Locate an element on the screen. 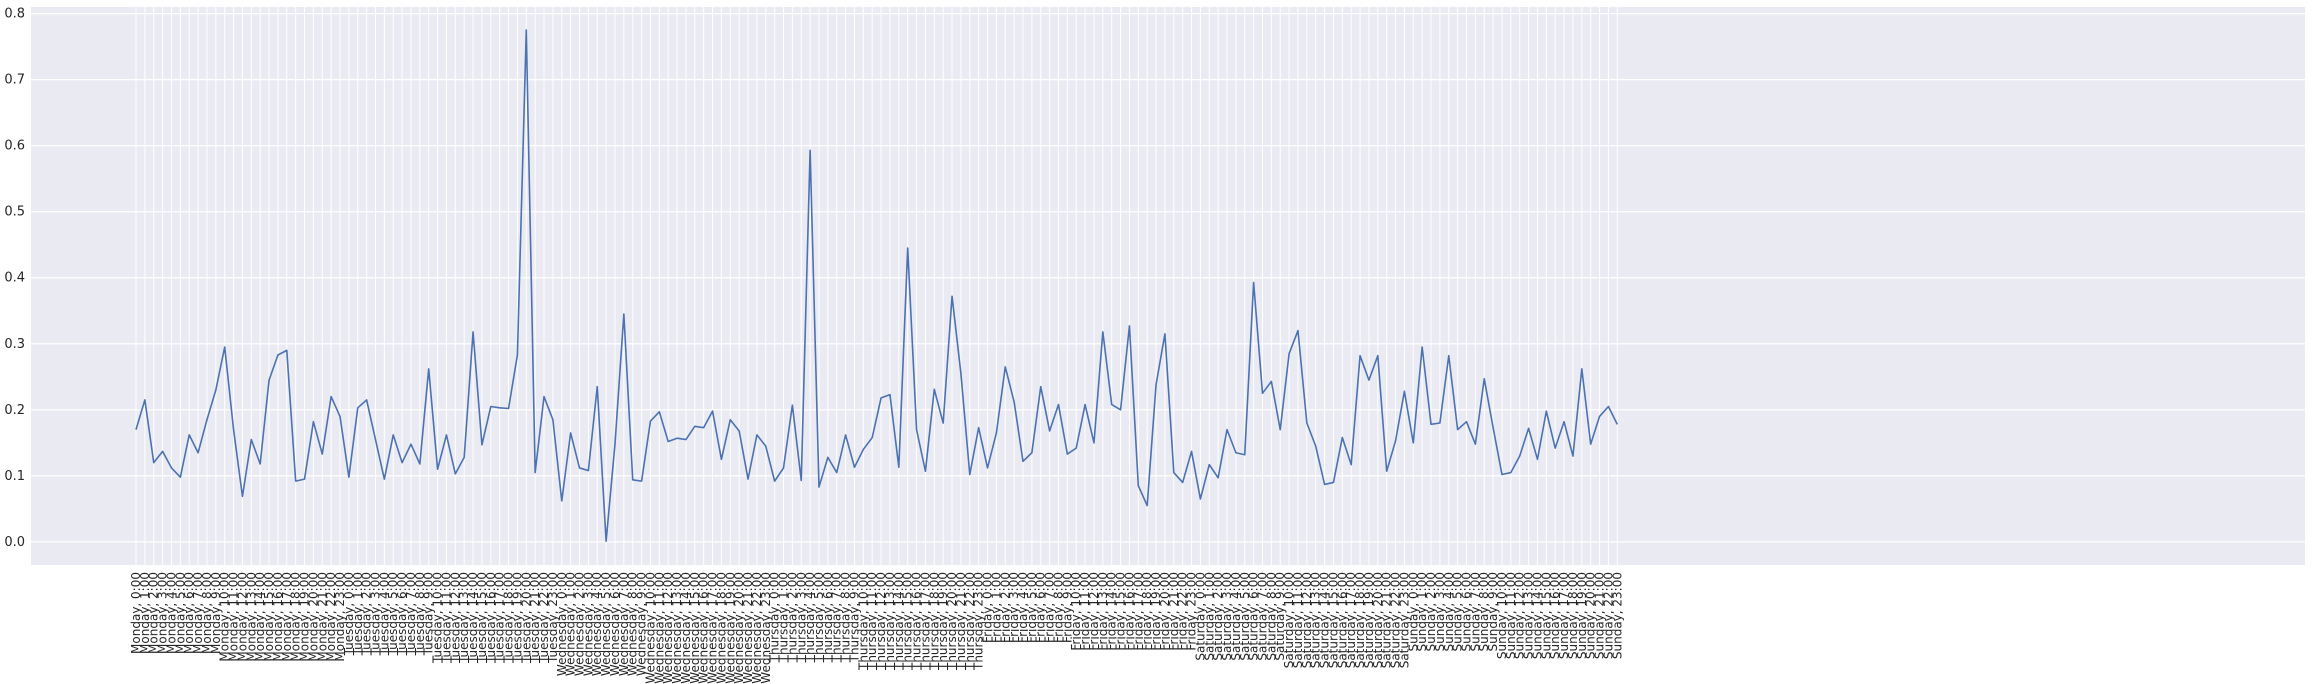 This screenshot has width=2312, height=684. x-tick-label: Friday, 17:00 is located at coordinates (1138, 611).